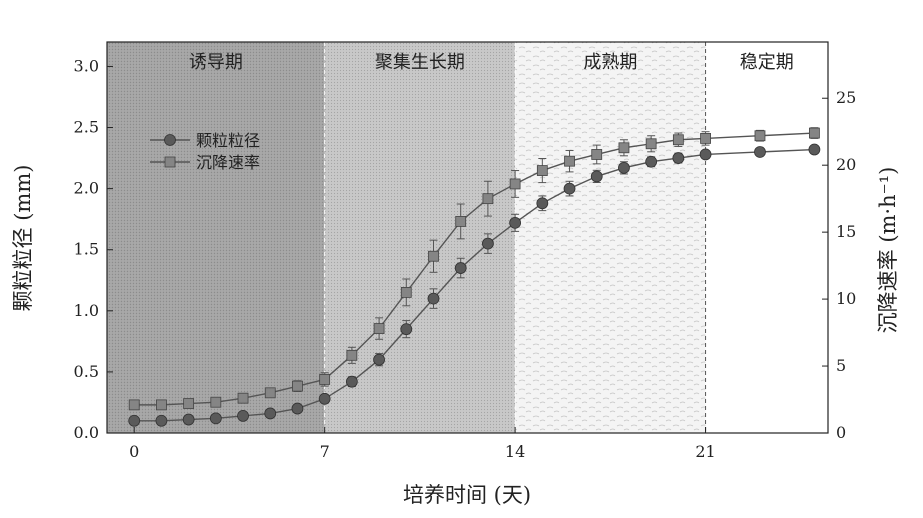 Image resolution: width=923 pixels, height=518 pixels. Describe the element at coordinates (846, 231) in the screenshot. I see `y2-tick-label: 15` at that location.